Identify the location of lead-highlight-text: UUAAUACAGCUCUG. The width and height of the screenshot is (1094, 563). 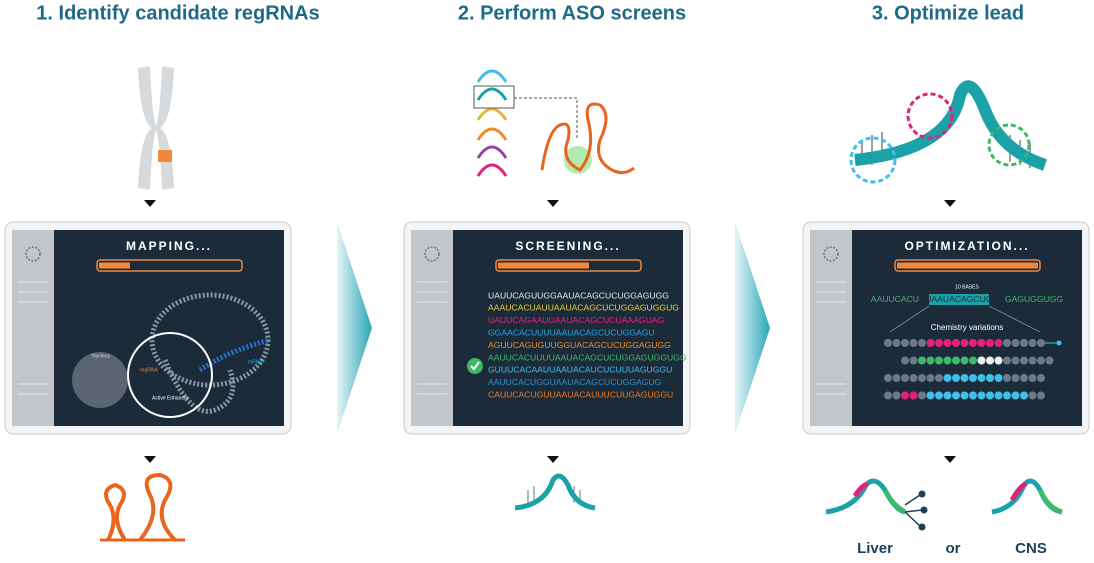
(962, 299).